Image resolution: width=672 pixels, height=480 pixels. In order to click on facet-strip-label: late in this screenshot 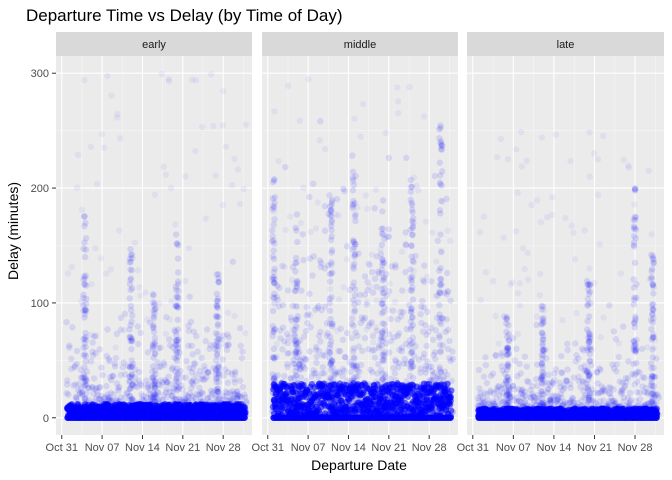, I will do `click(566, 45)`.